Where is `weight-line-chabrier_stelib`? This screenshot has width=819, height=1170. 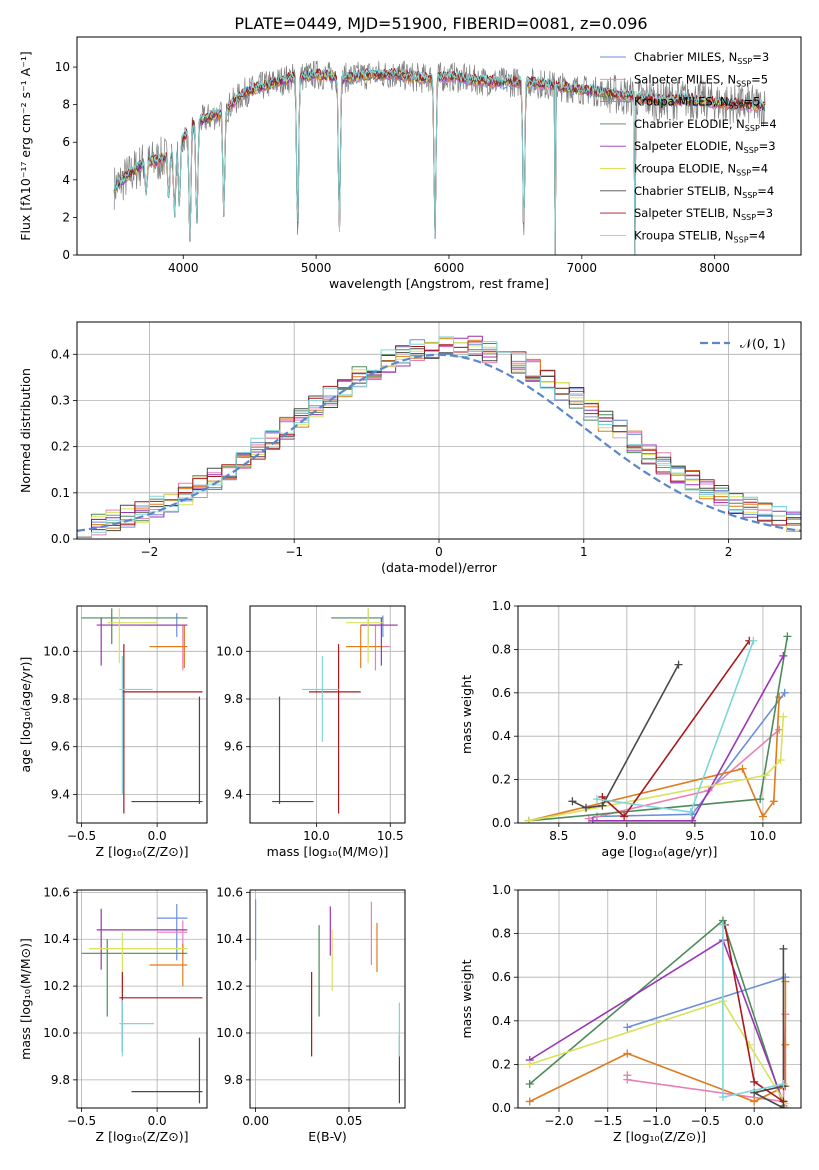
weight-line-chabrier_stelib is located at coordinates (769, 1028).